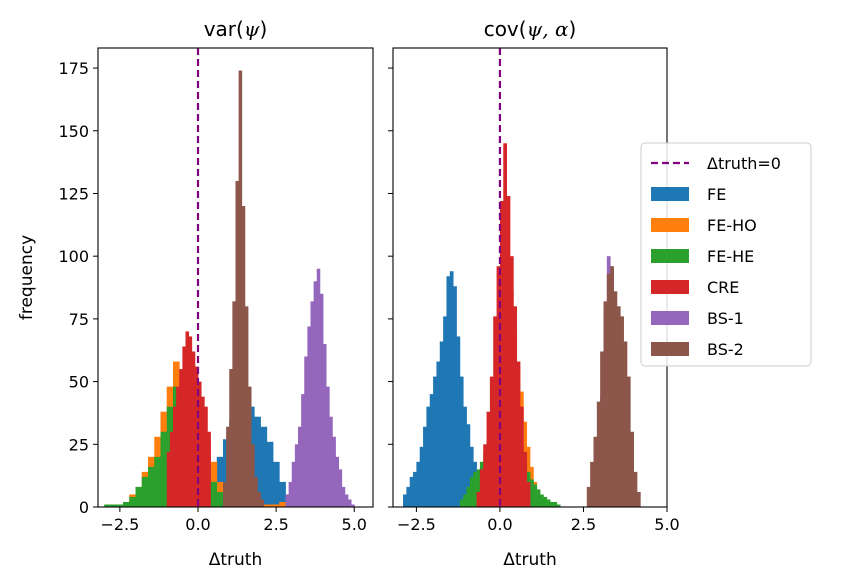 The height and width of the screenshot is (585, 854). I want to click on x-tick-label: 0.0, so click(197, 524).